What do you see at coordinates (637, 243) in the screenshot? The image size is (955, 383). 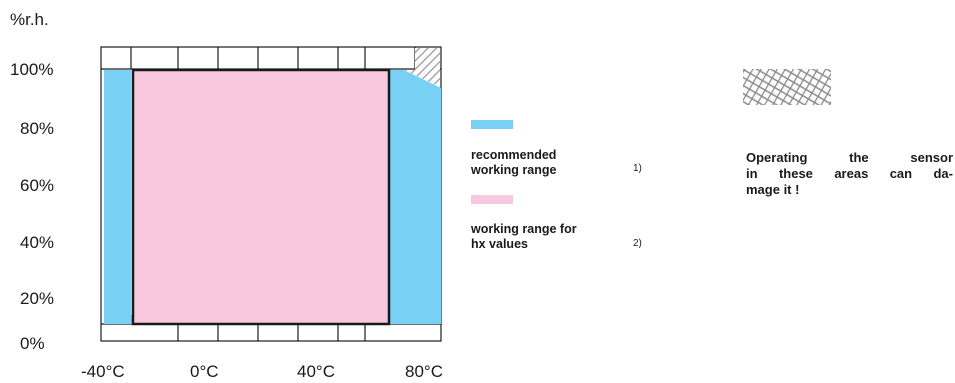 I see `legend-note-hx: 2)` at bounding box center [637, 243].